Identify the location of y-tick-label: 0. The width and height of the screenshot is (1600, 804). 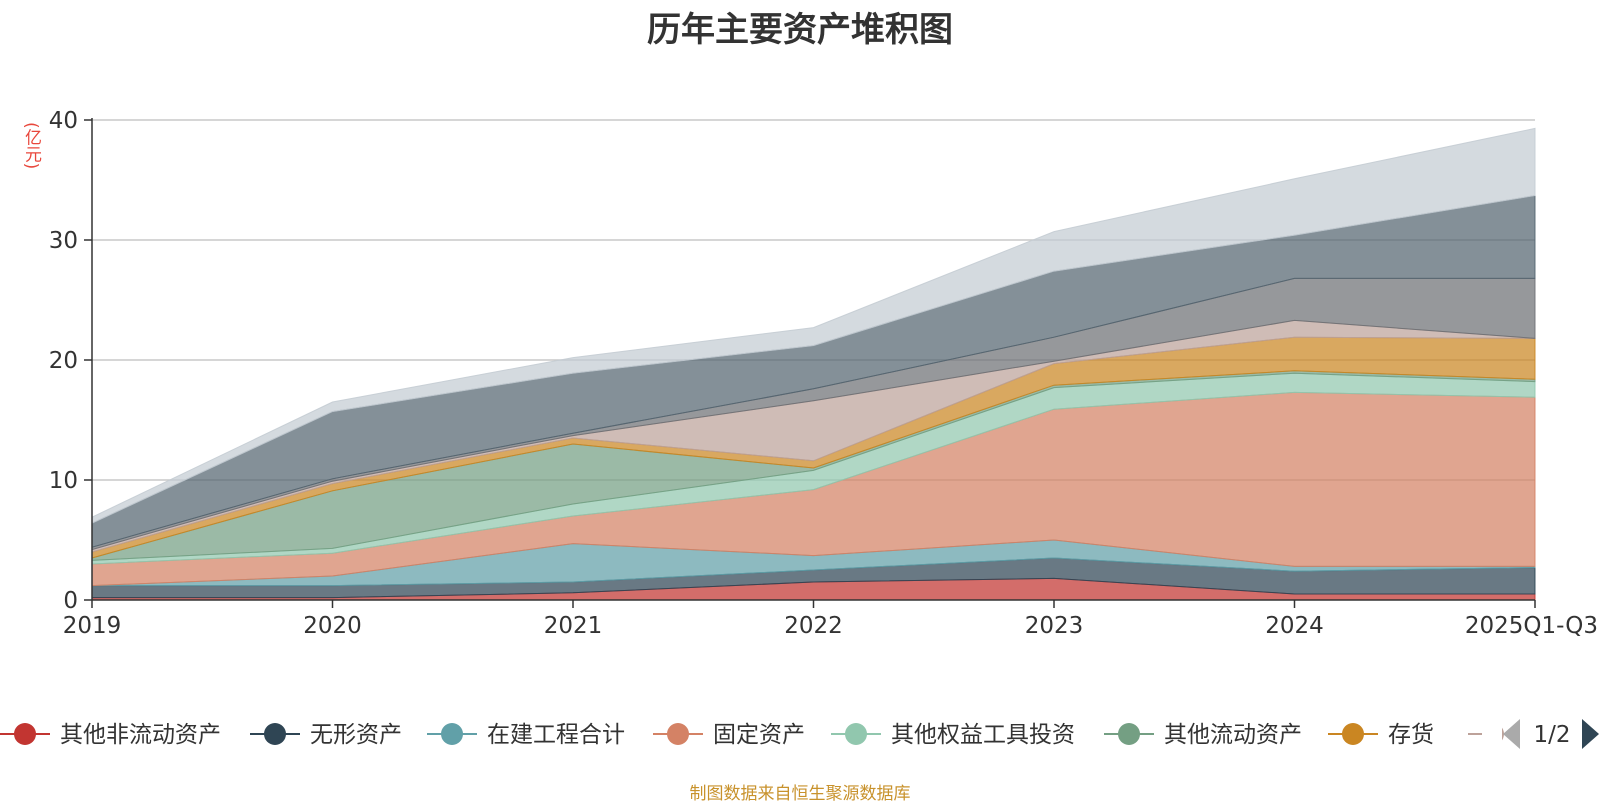
(70, 601).